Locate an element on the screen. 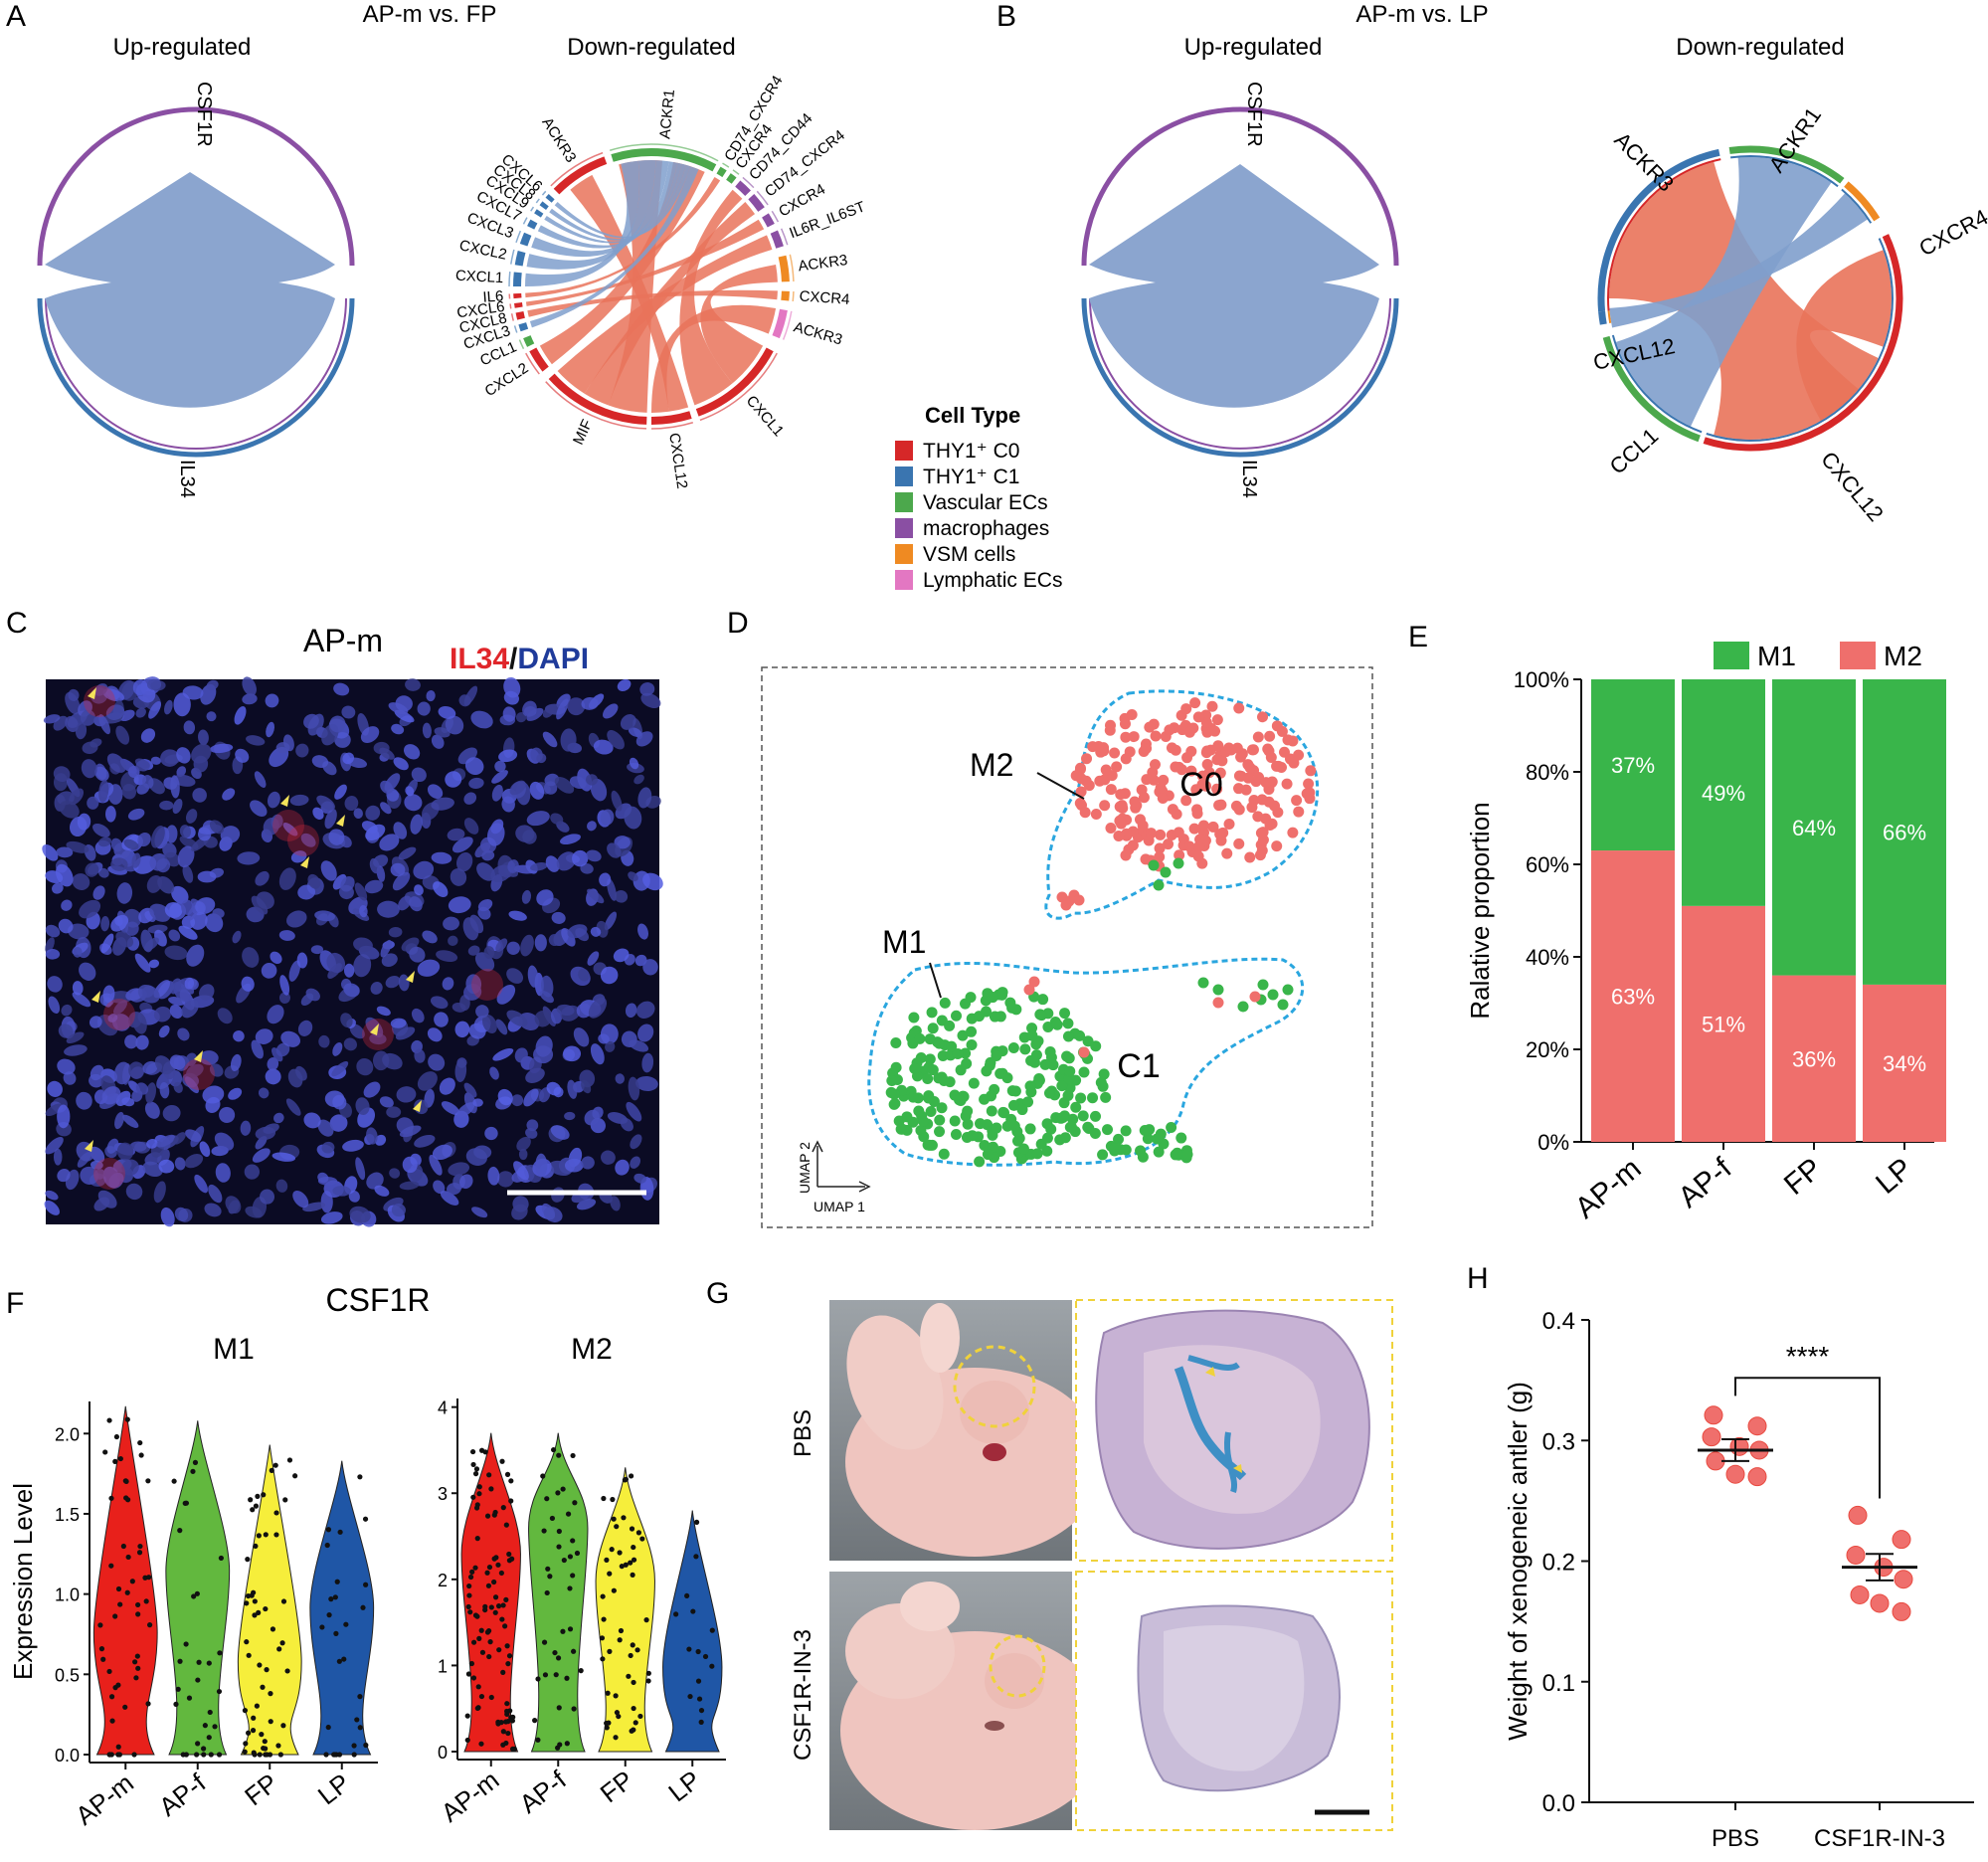  chord-label: CXCR4 is located at coordinates (1951, 232).